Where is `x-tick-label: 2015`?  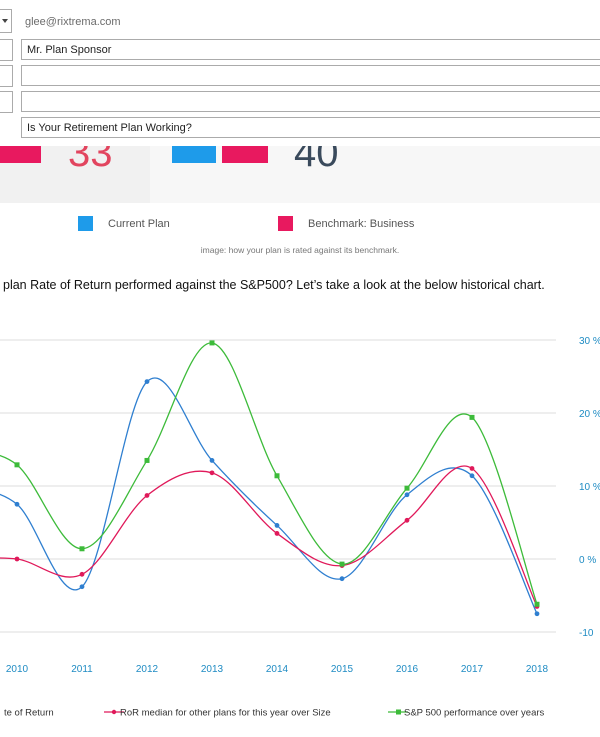 x-tick-label: 2015 is located at coordinates (342, 669).